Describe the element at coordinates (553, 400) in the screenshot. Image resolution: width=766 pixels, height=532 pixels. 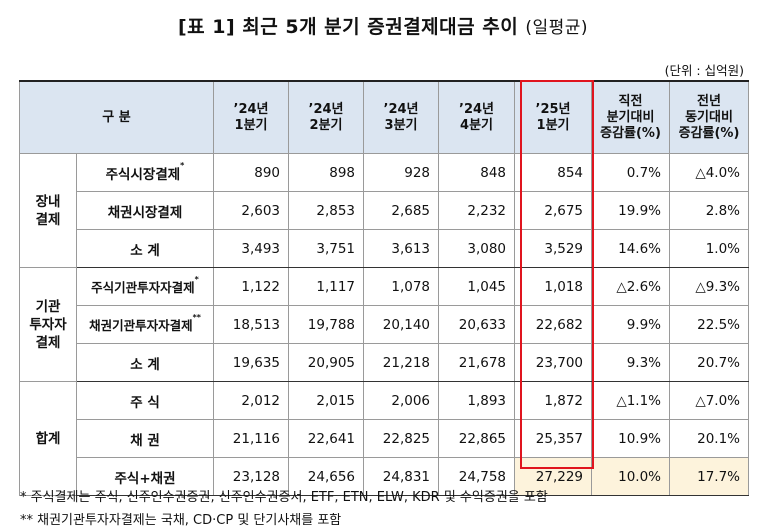
I see `cell: 1,872` at that location.